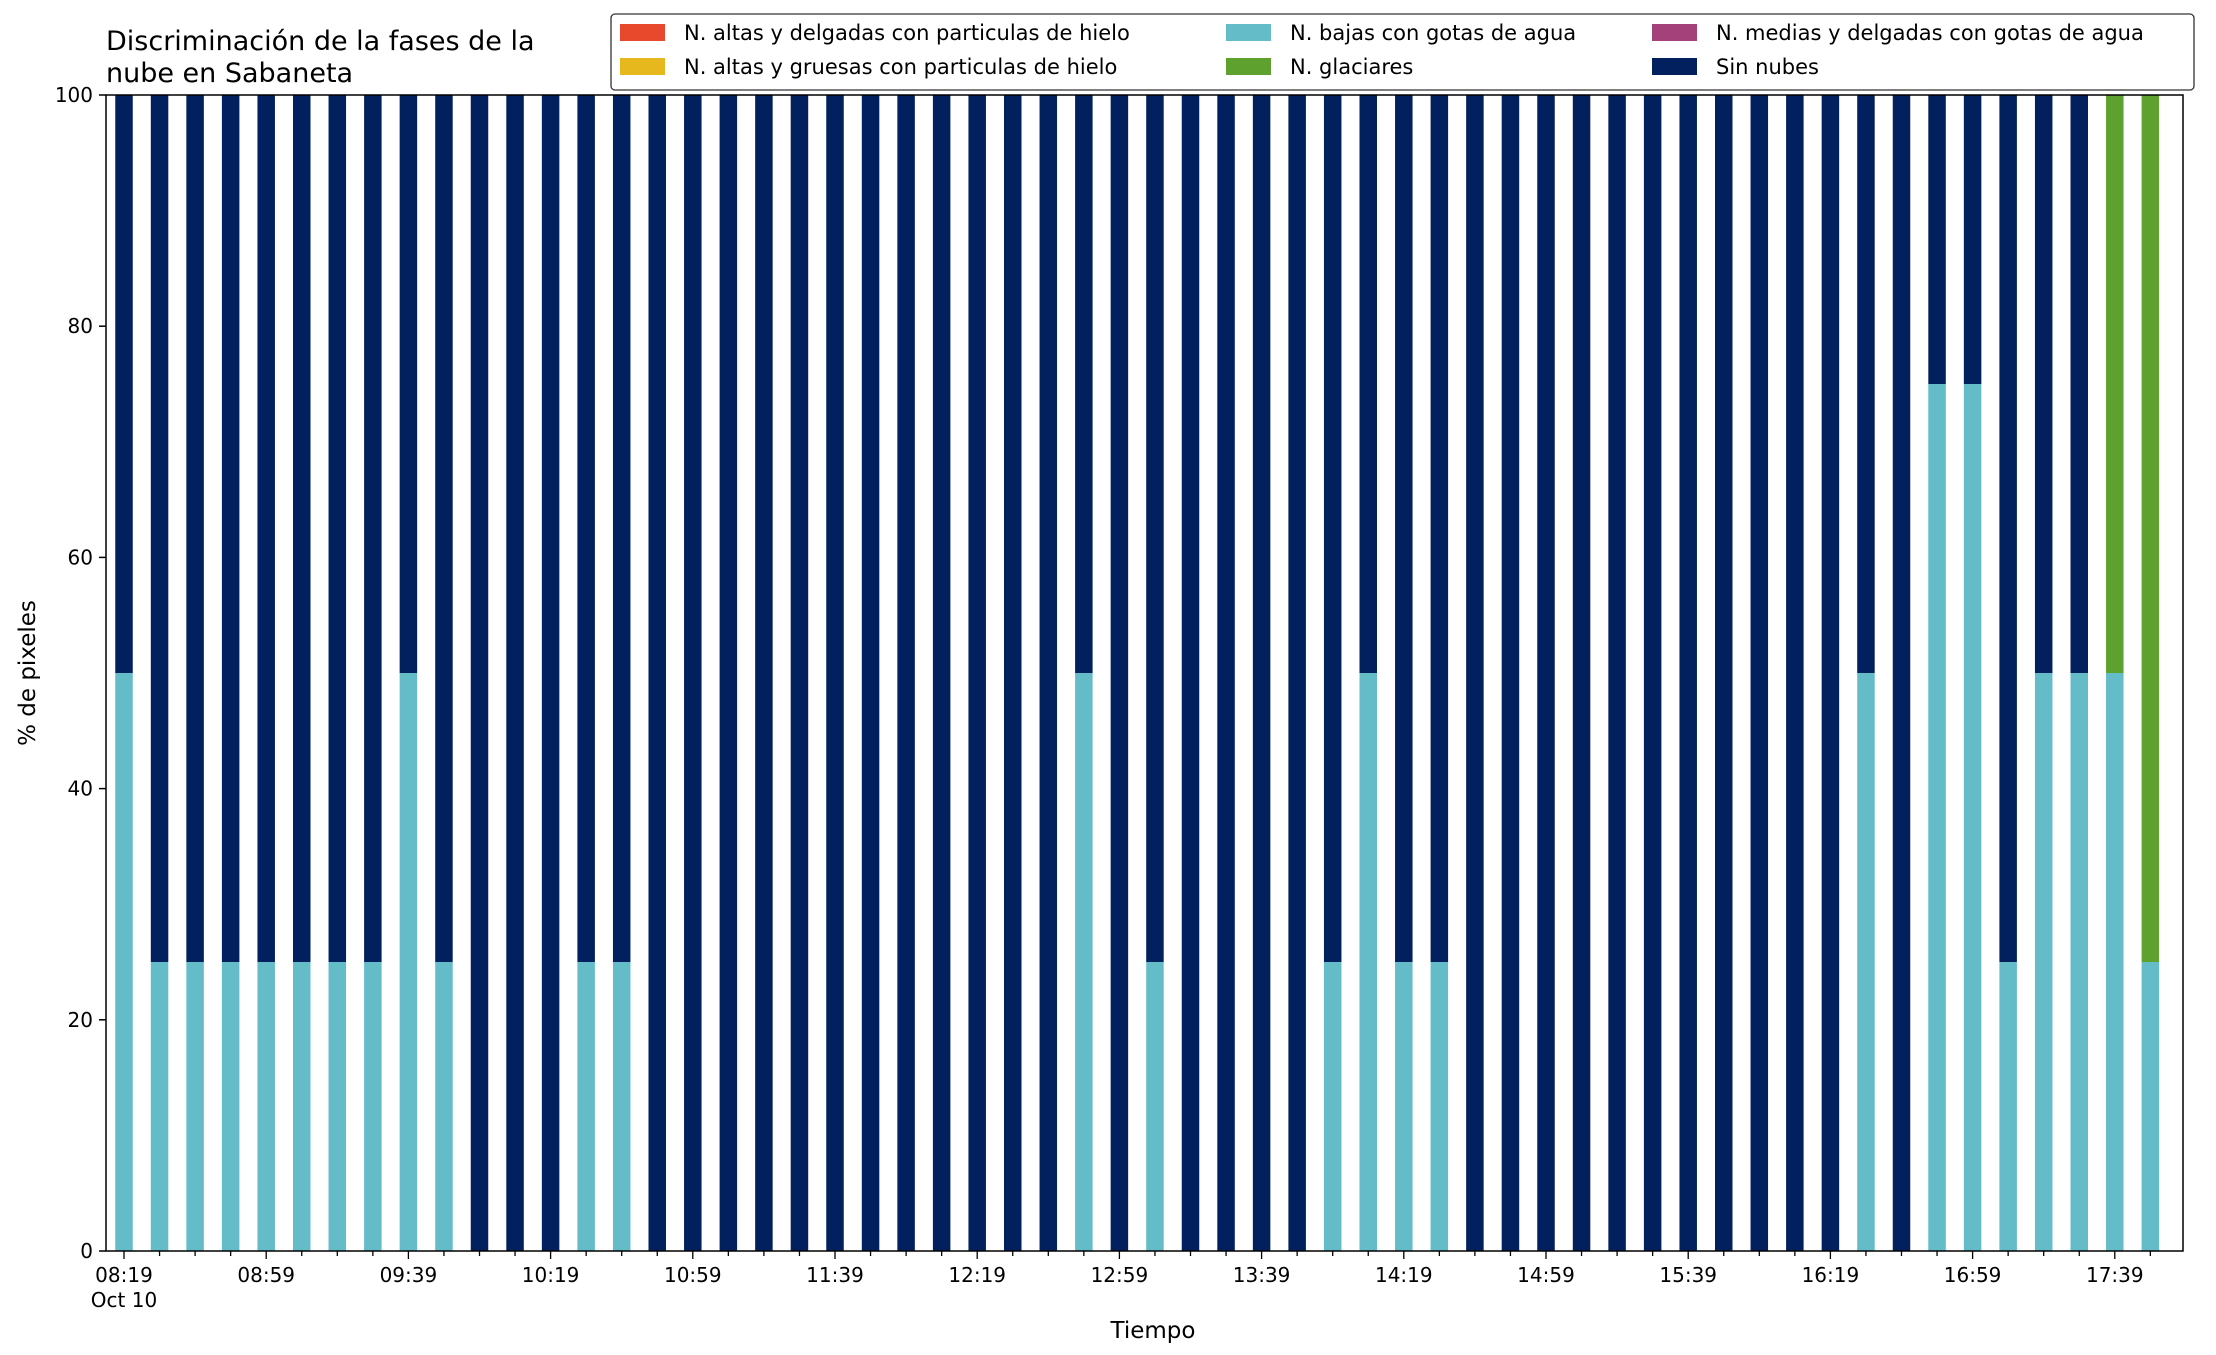  I want to click on x-tick-label: 16:19, so click(1831, 1275).